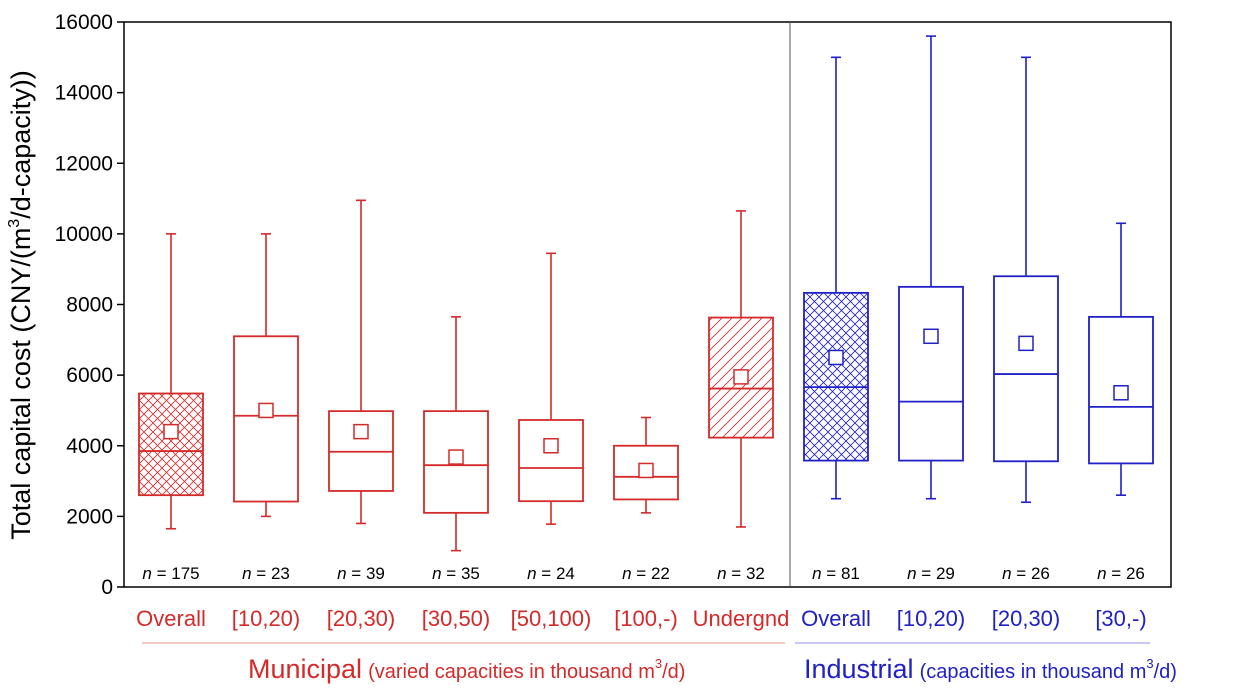  What do you see at coordinates (21, 384) in the screenshot?
I see `y-axis-label-main: Total capital cost (CNY/(m` at bounding box center [21, 384].